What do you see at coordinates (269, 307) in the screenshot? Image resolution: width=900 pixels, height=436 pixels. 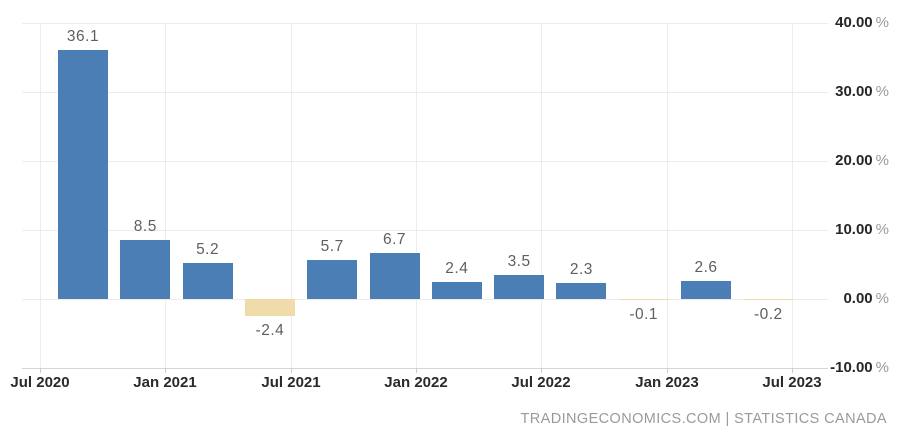 I see `bar-apr-2021` at bounding box center [269, 307].